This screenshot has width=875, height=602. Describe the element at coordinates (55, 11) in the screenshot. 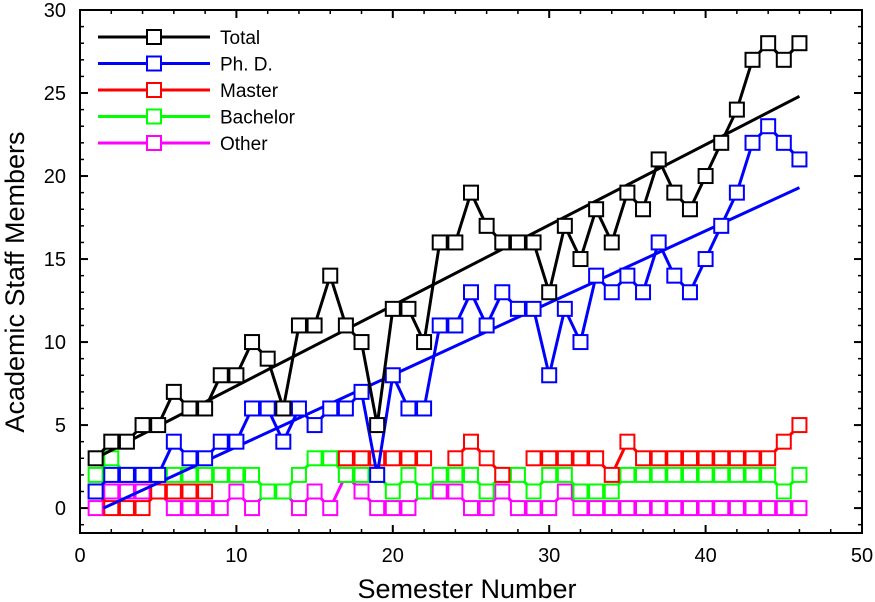

I see `y-tick-label: 30` at that location.